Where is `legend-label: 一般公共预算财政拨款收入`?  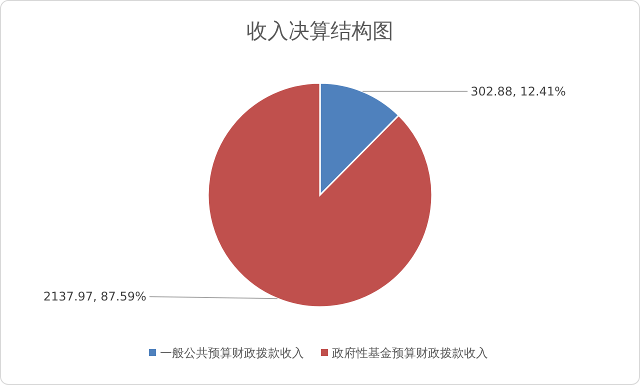
legend-label: 一般公共预算财政拨款收入 is located at coordinates (232, 353).